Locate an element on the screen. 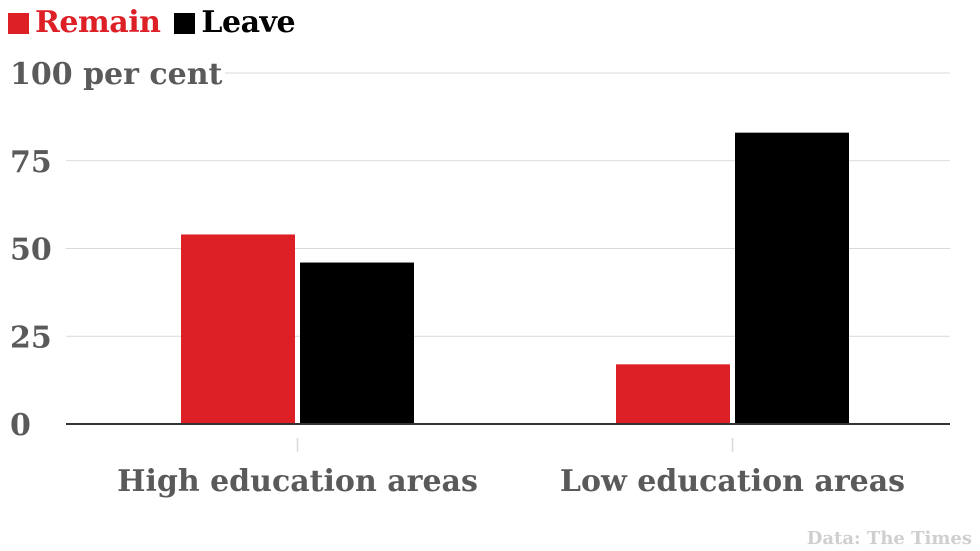 The height and width of the screenshot is (551, 980). y-tick-label-100: 100 per cent is located at coordinates (116, 74).